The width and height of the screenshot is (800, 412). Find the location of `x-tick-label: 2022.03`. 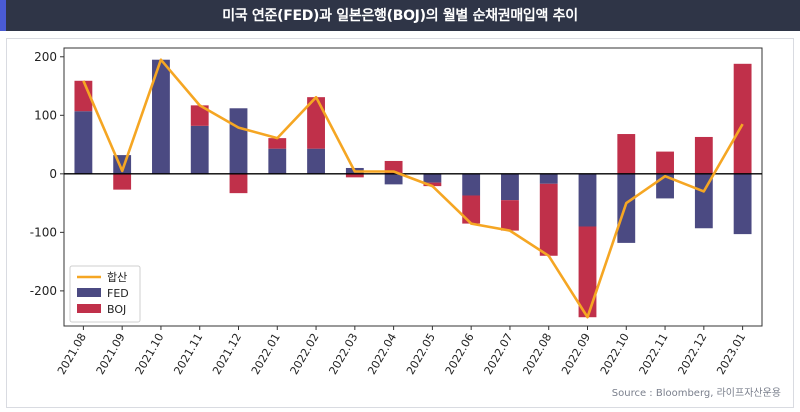

x-tick-label: 2022.03 is located at coordinates (343, 354).